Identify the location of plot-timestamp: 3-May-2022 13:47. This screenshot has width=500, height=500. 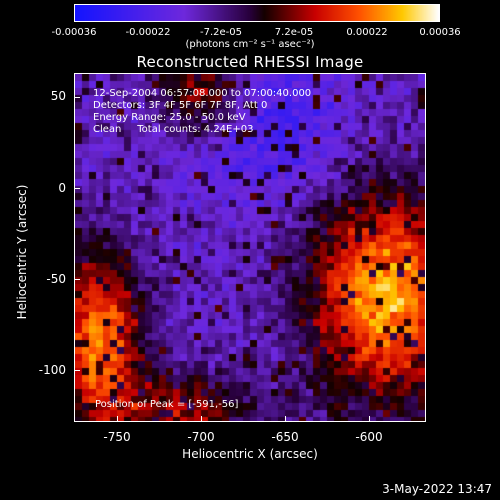
(437, 489).